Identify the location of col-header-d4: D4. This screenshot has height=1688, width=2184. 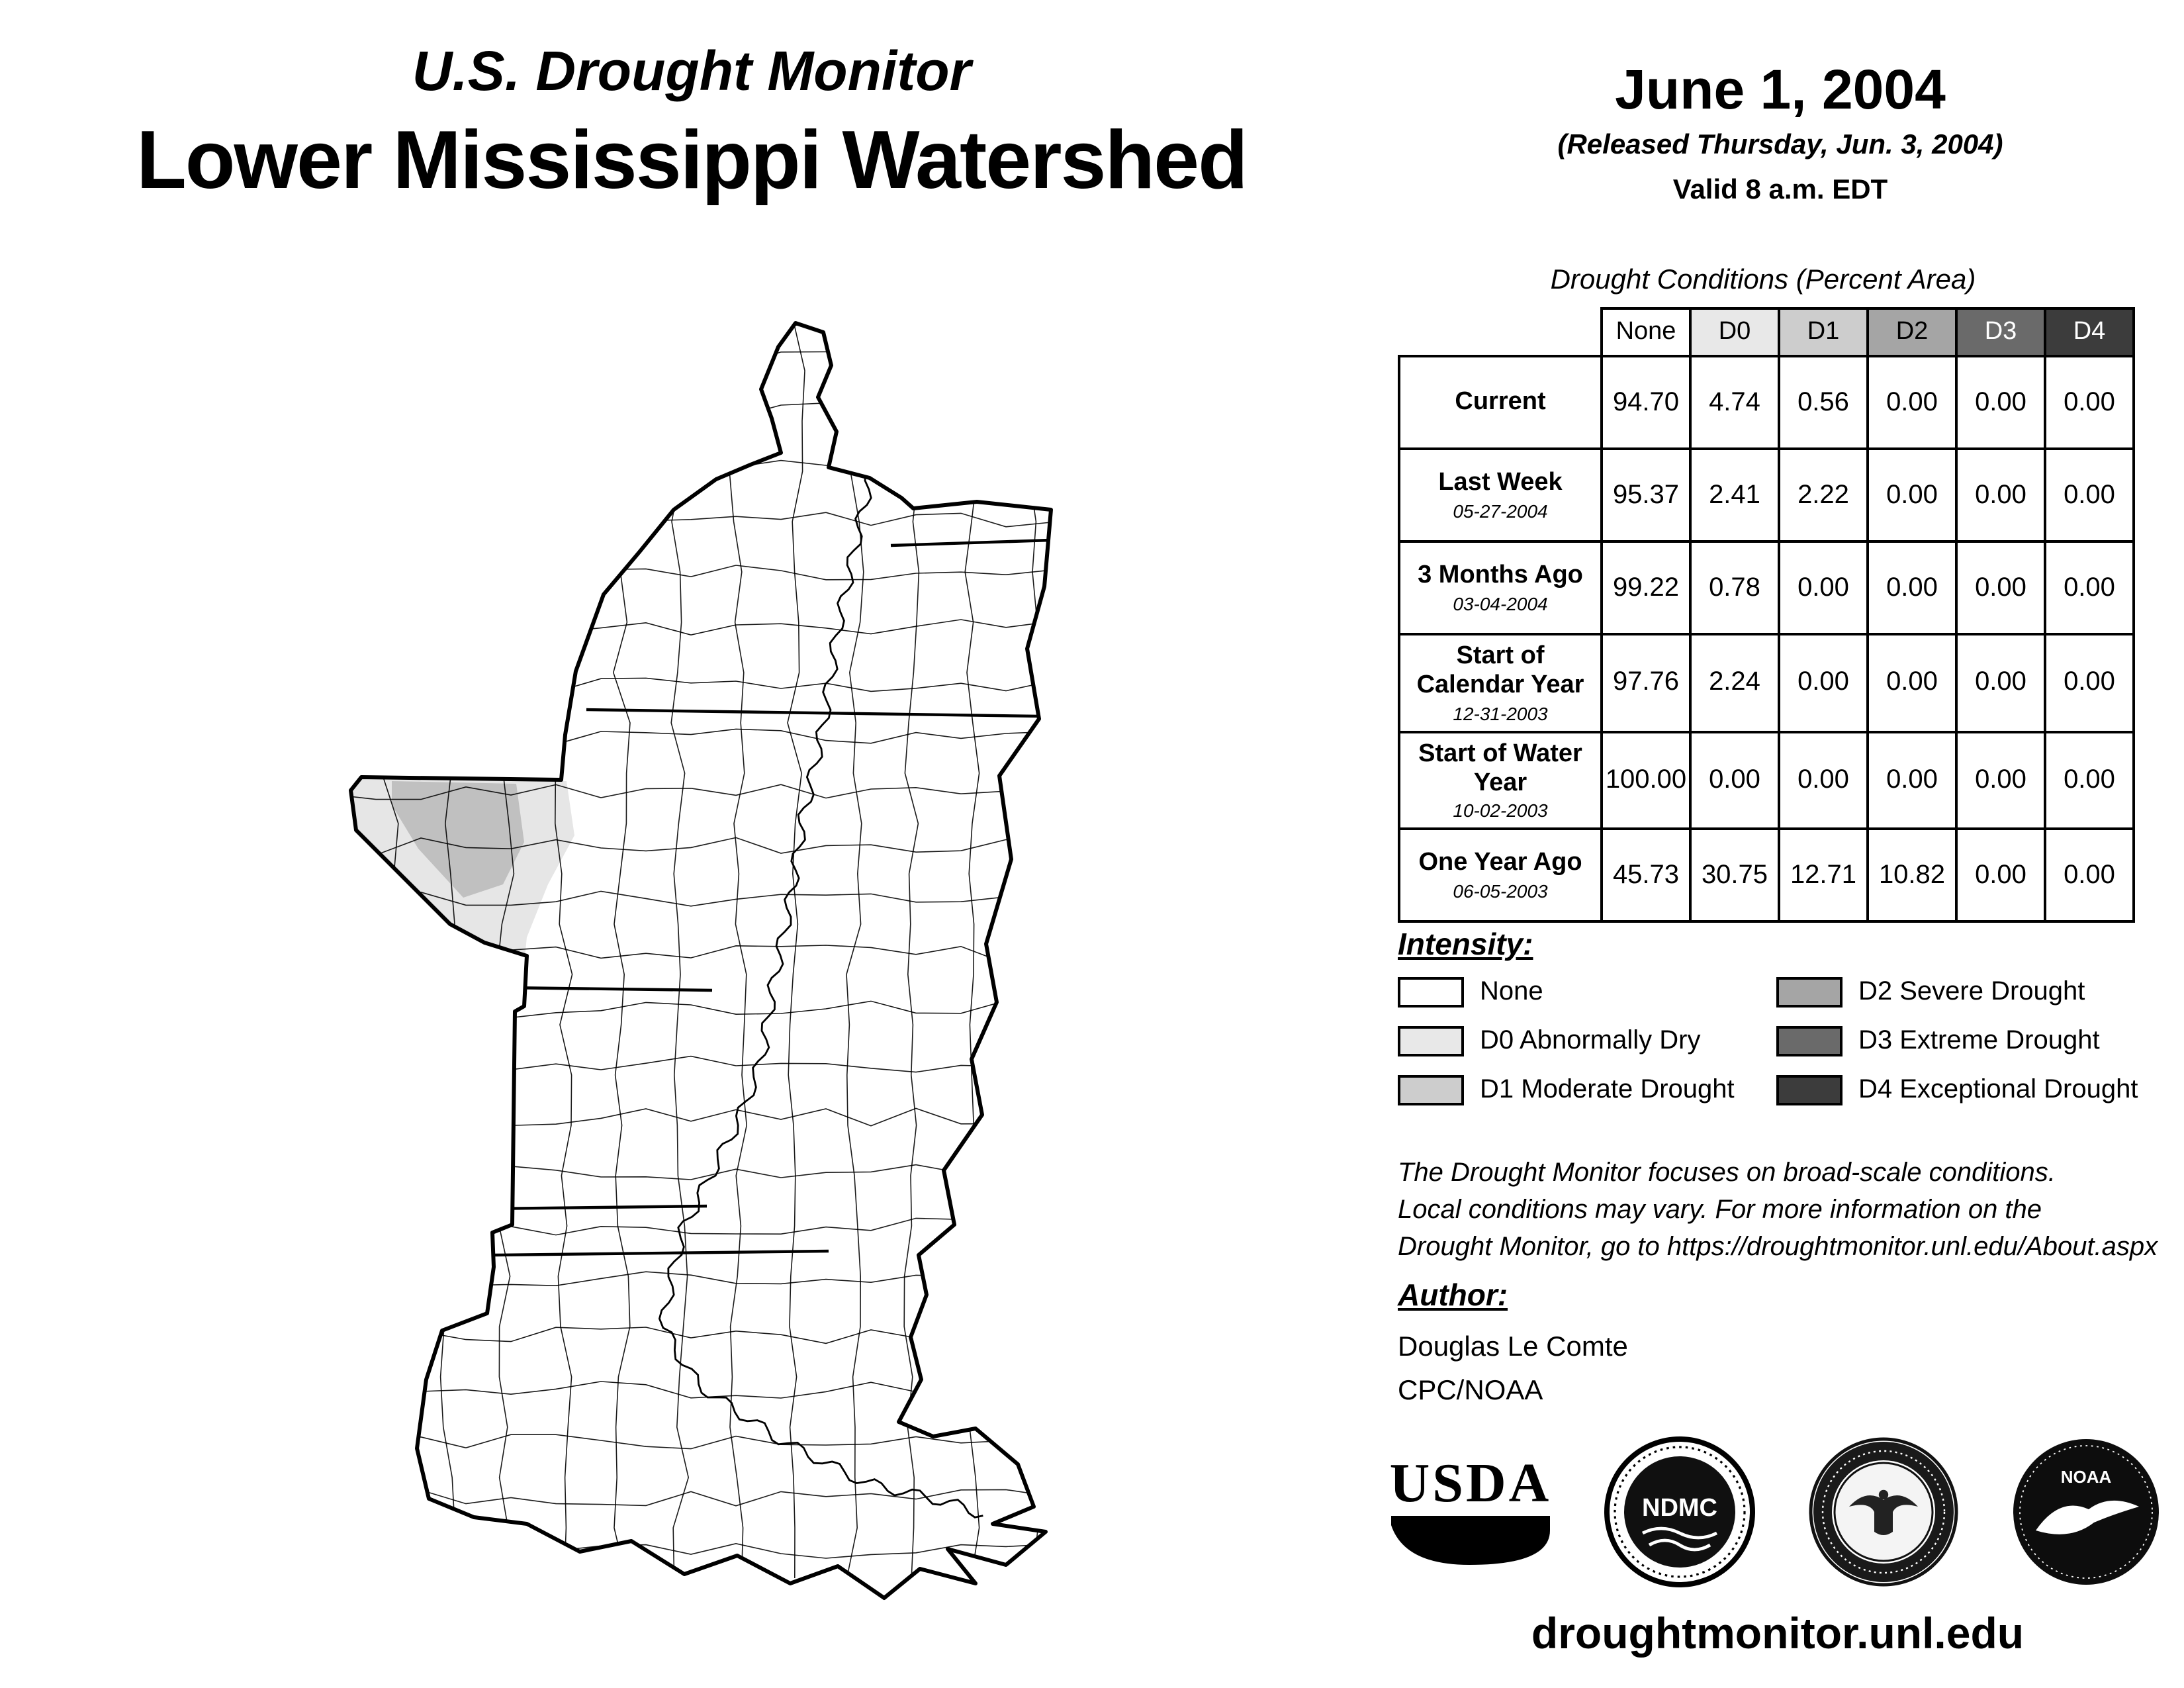
(2089, 332).